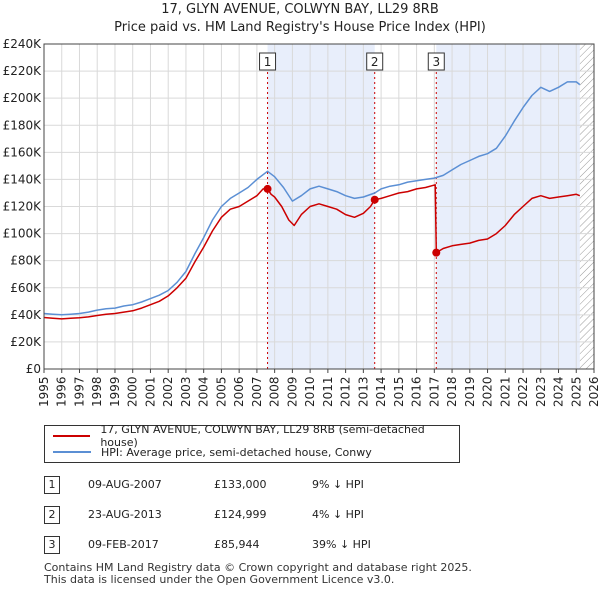 The image size is (600, 590). What do you see at coordinates (221, 391) in the screenshot?
I see `x-tick-label: 2005` at bounding box center [221, 391].